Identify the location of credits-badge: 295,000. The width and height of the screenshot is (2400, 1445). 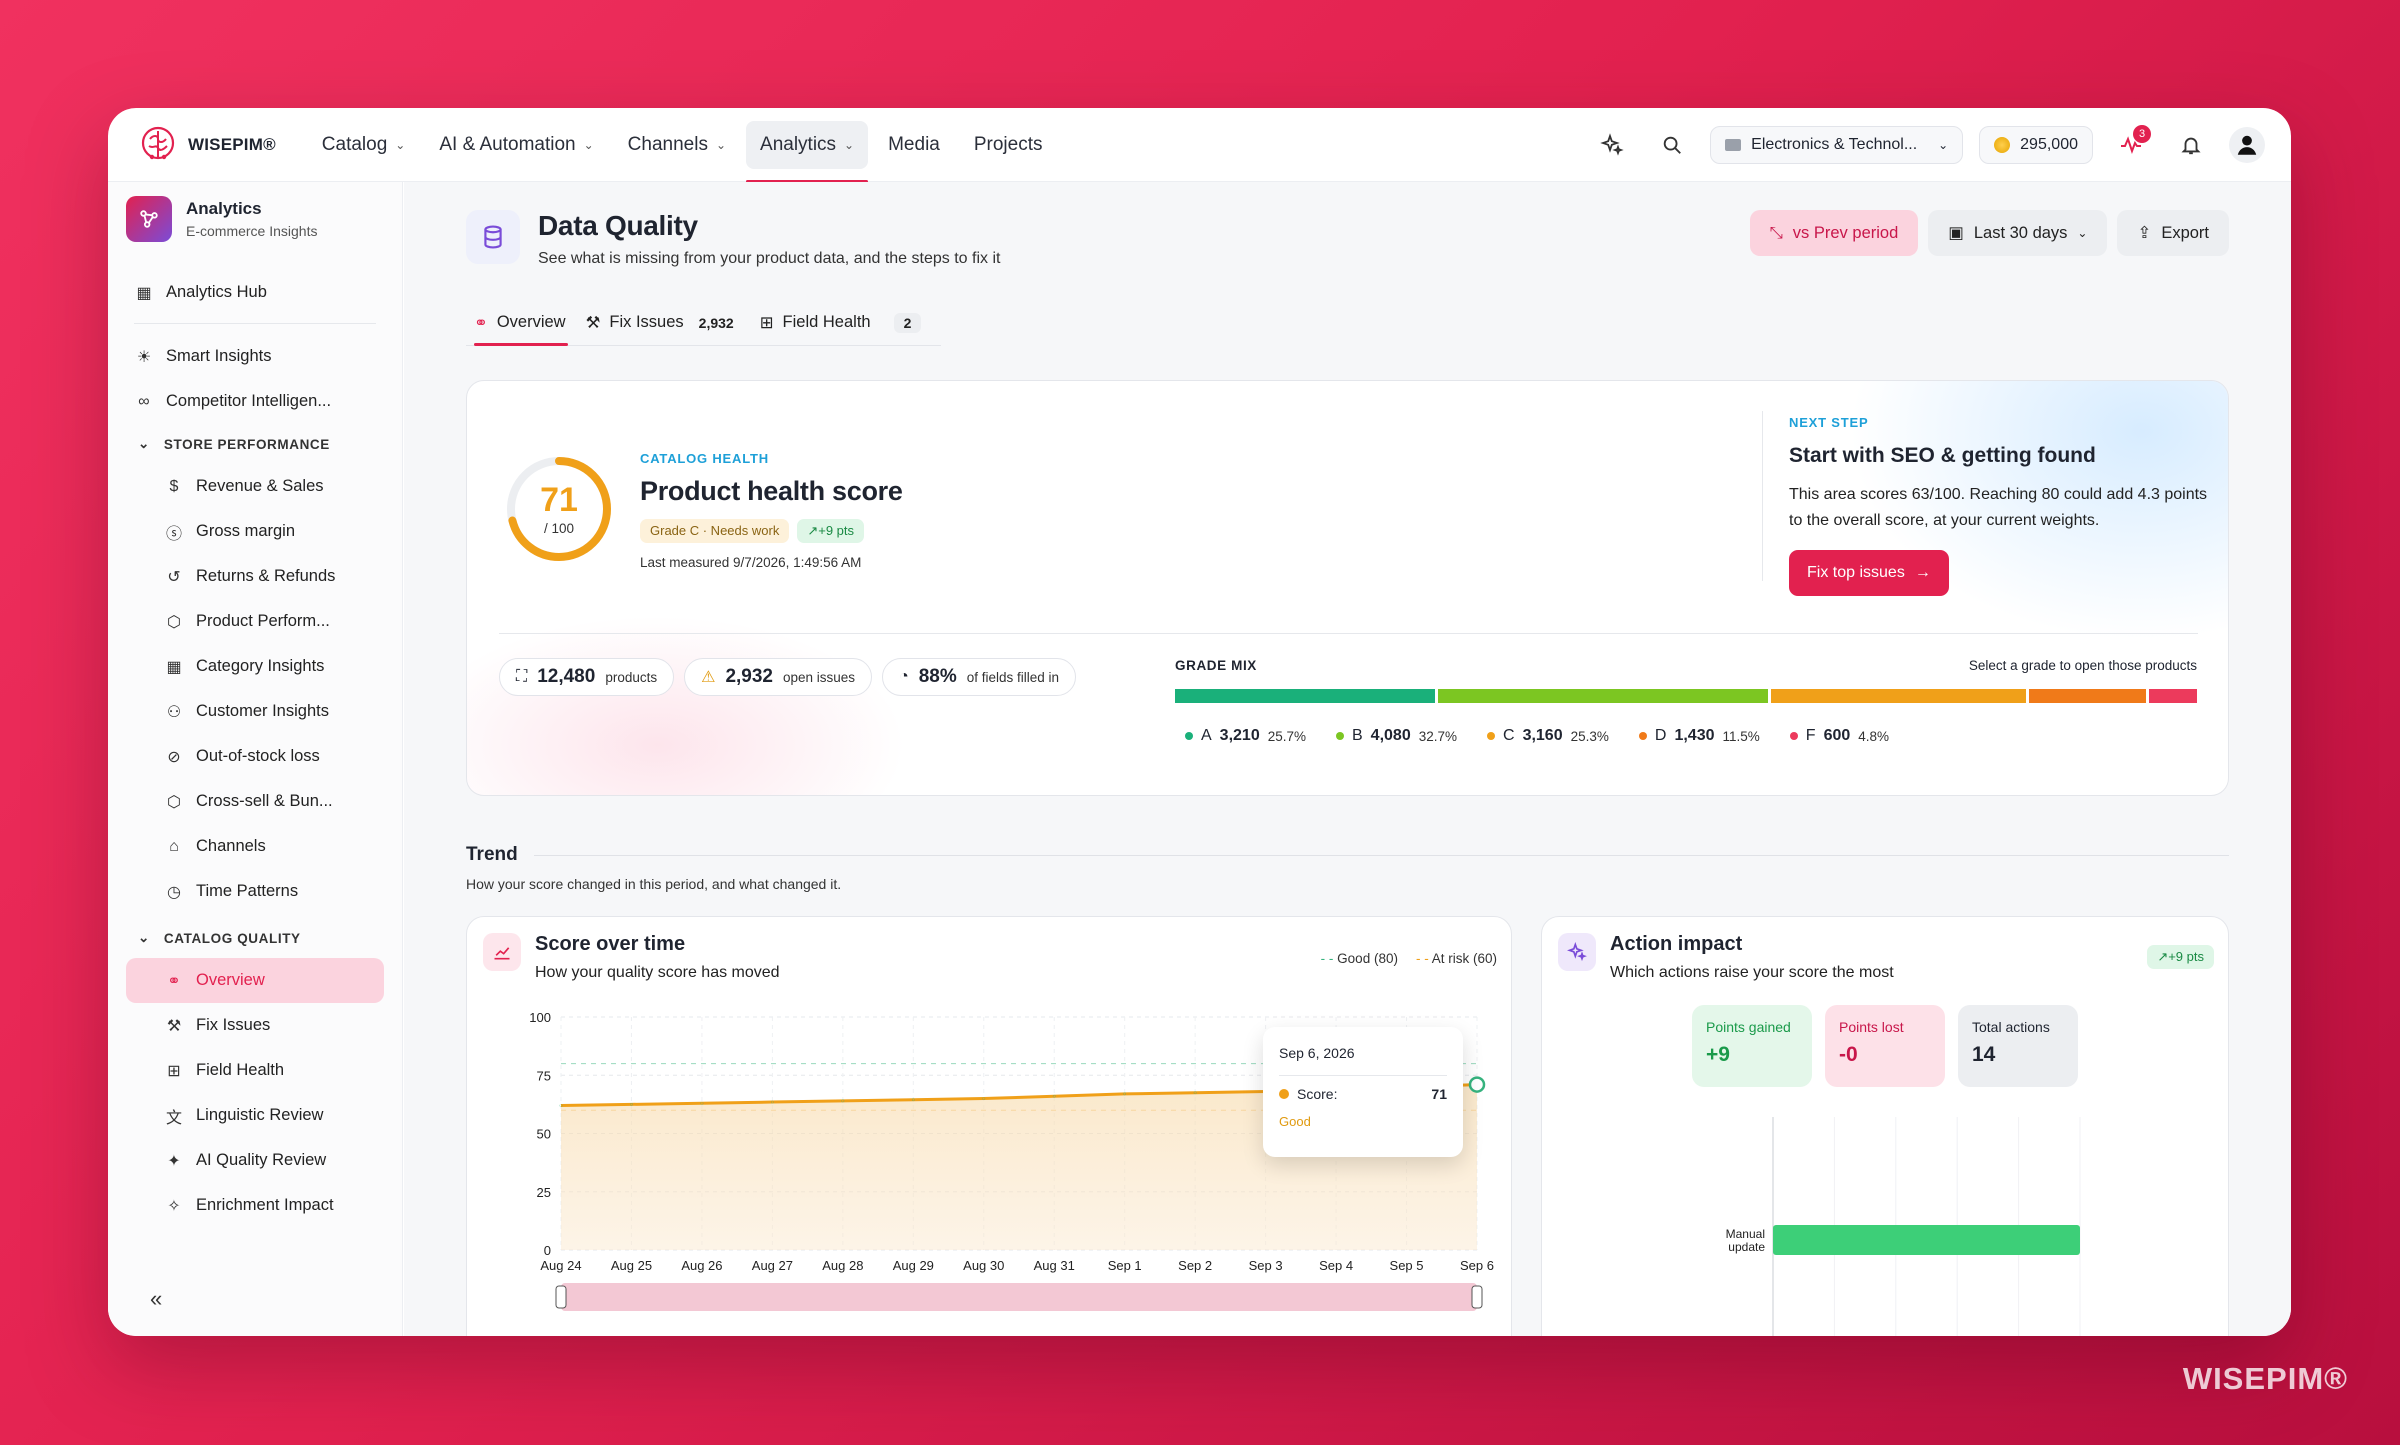
(2036, 144).